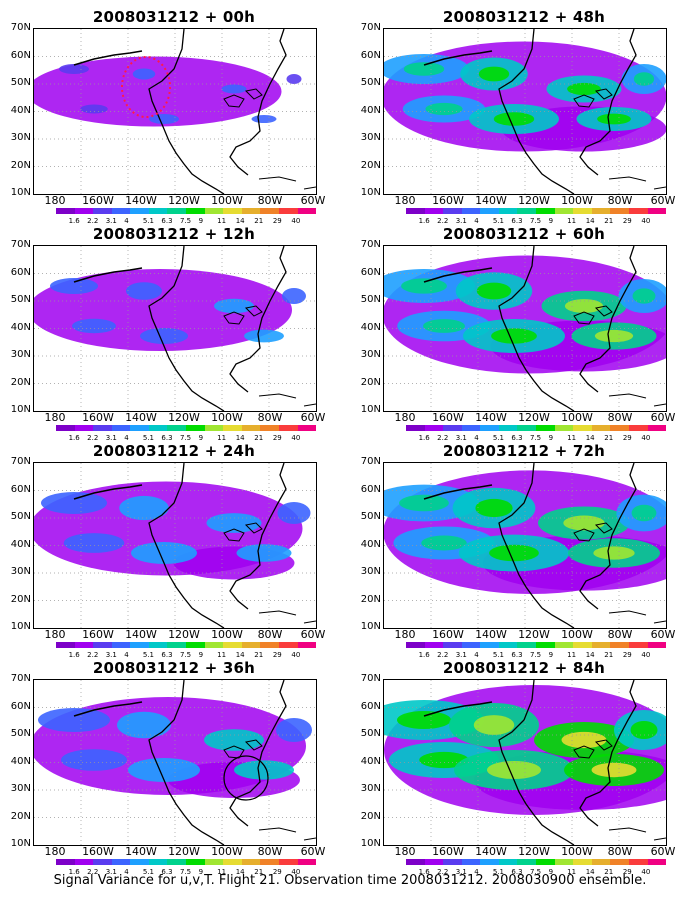  I want to click on colorbar-label: 11, so click(222, 221).